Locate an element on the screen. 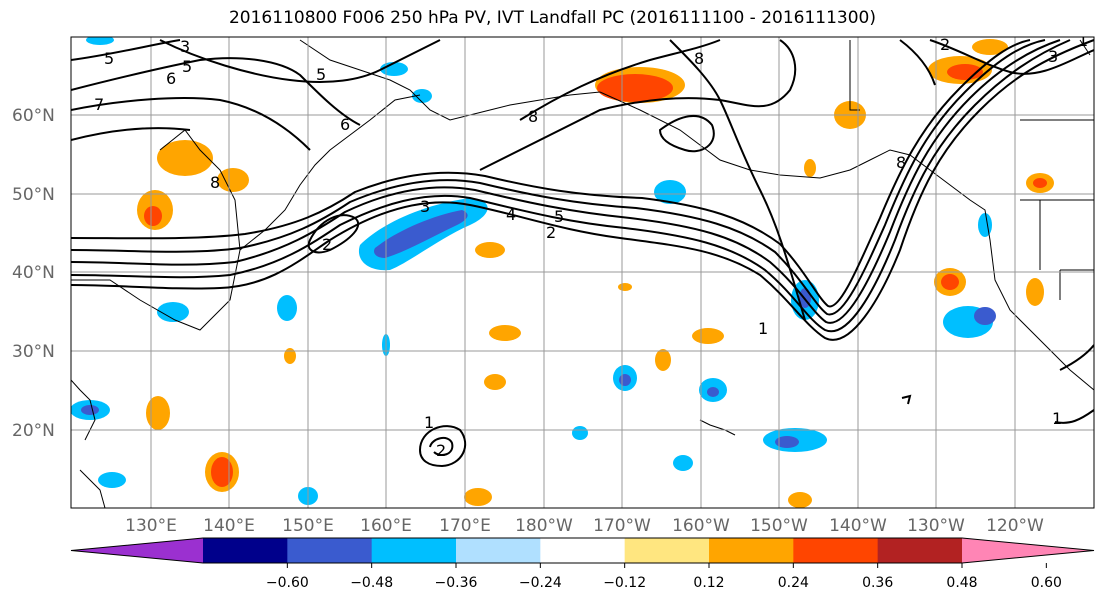  lon-label: 150°E is located at coordinates (308, 526).